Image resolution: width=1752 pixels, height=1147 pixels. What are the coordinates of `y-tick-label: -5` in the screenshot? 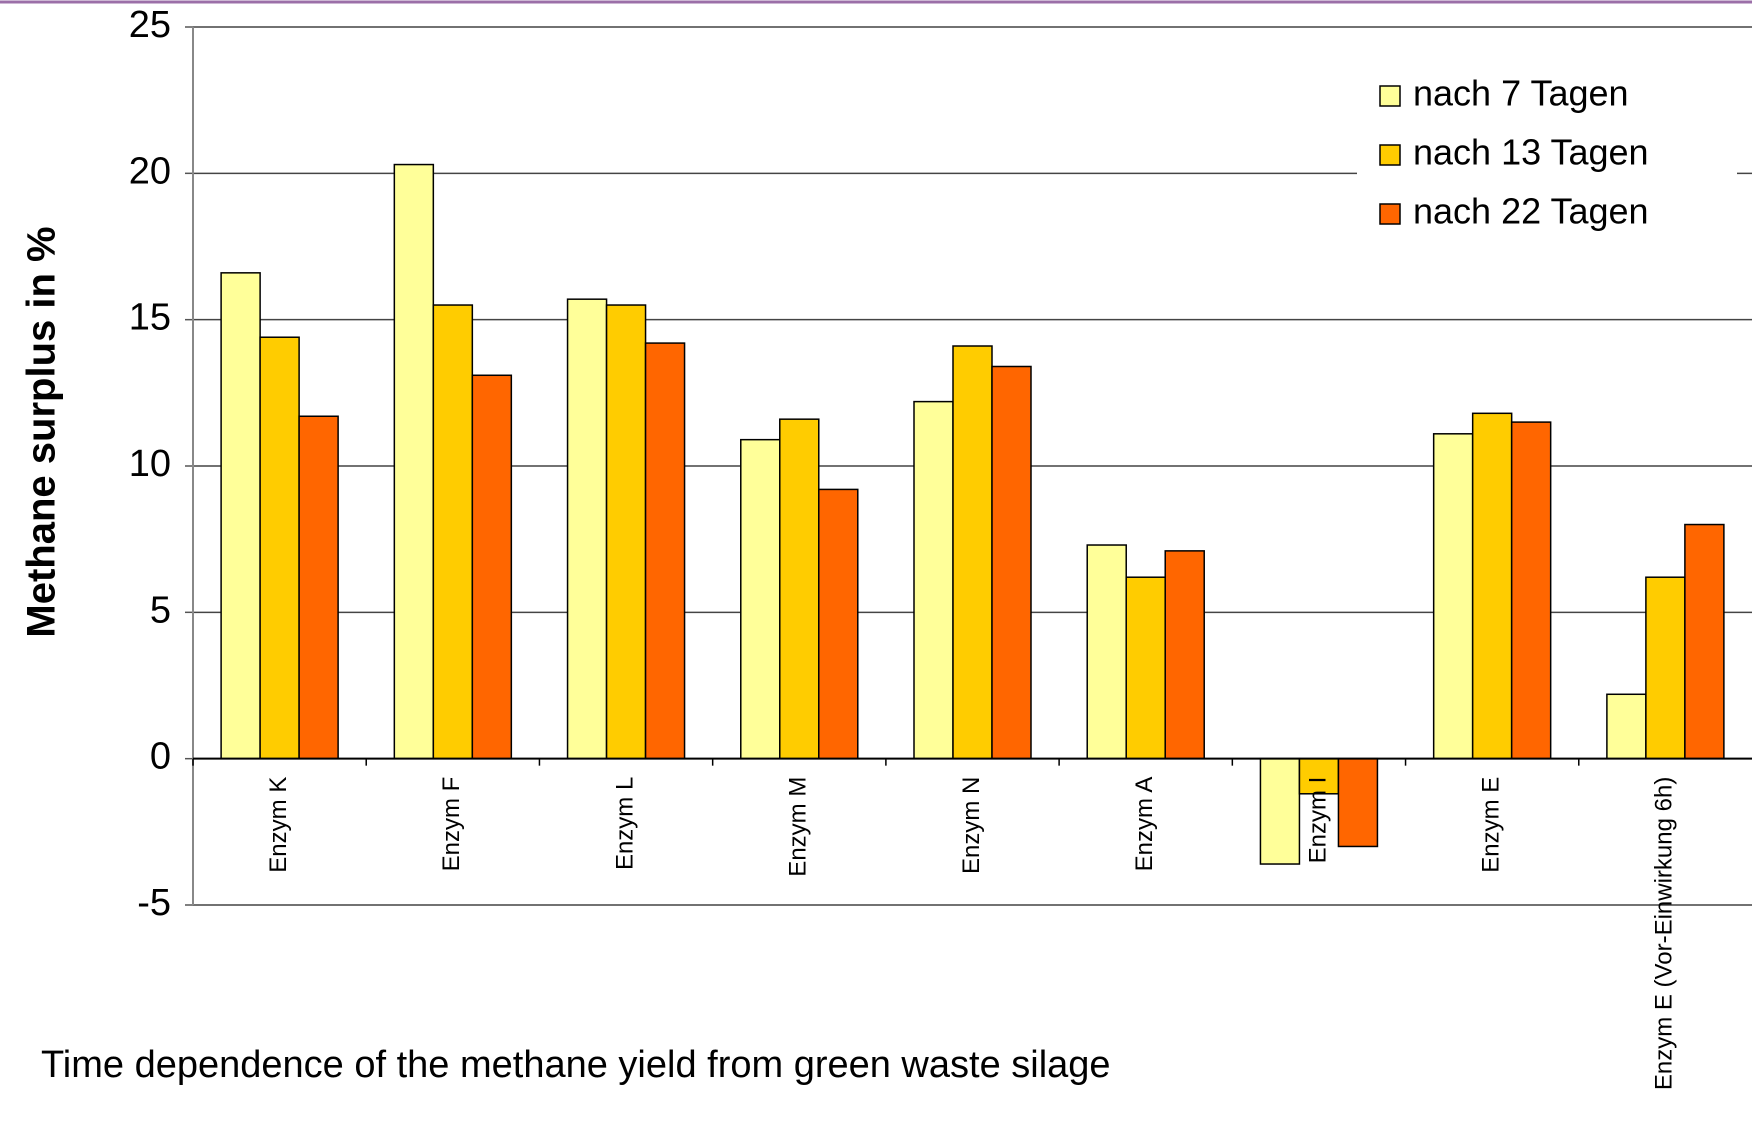 It's located at (154, 903).